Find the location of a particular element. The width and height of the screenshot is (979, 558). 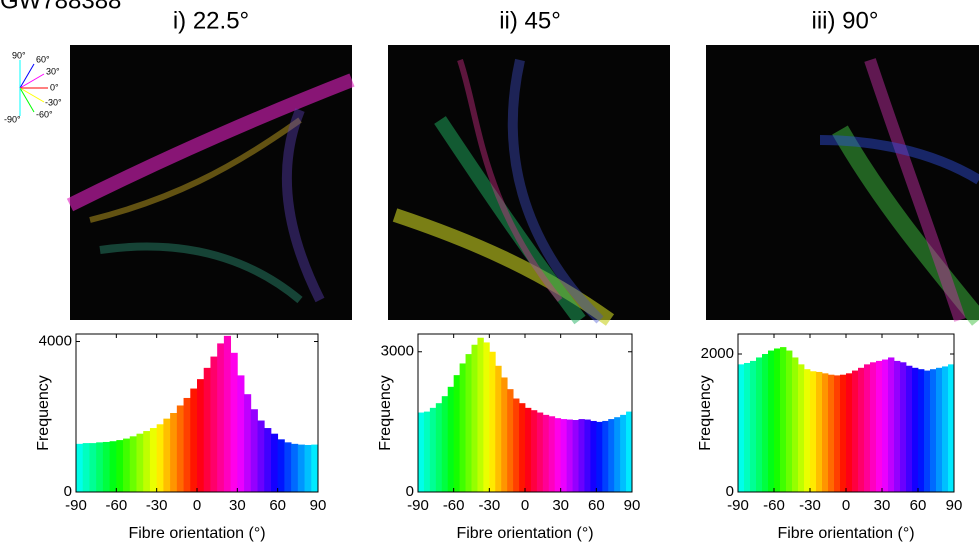

chart-title: ii) 45° is located at coordinates (530, 20).